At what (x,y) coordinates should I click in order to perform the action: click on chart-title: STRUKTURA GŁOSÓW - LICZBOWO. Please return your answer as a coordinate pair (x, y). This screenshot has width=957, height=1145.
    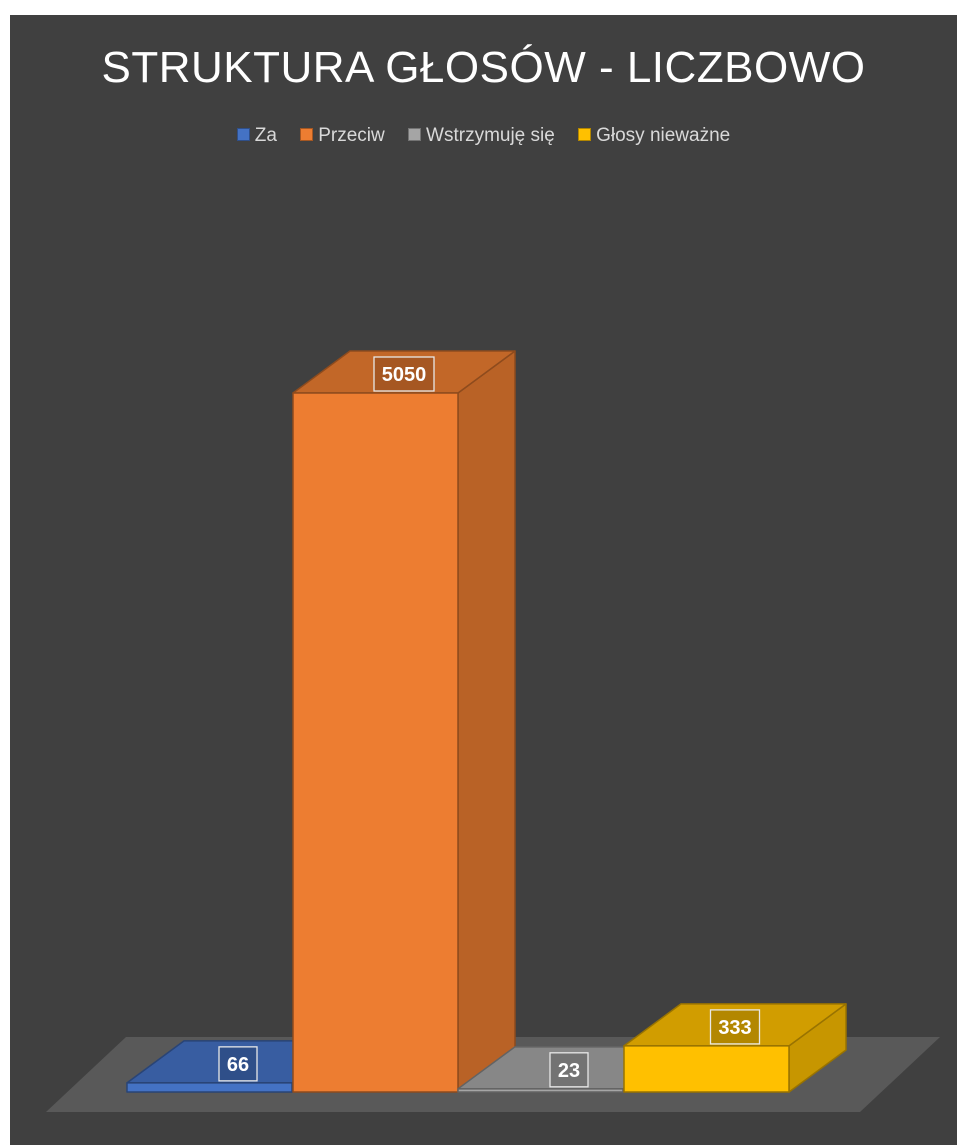
    Looking at the image, I should click on (483, 67).